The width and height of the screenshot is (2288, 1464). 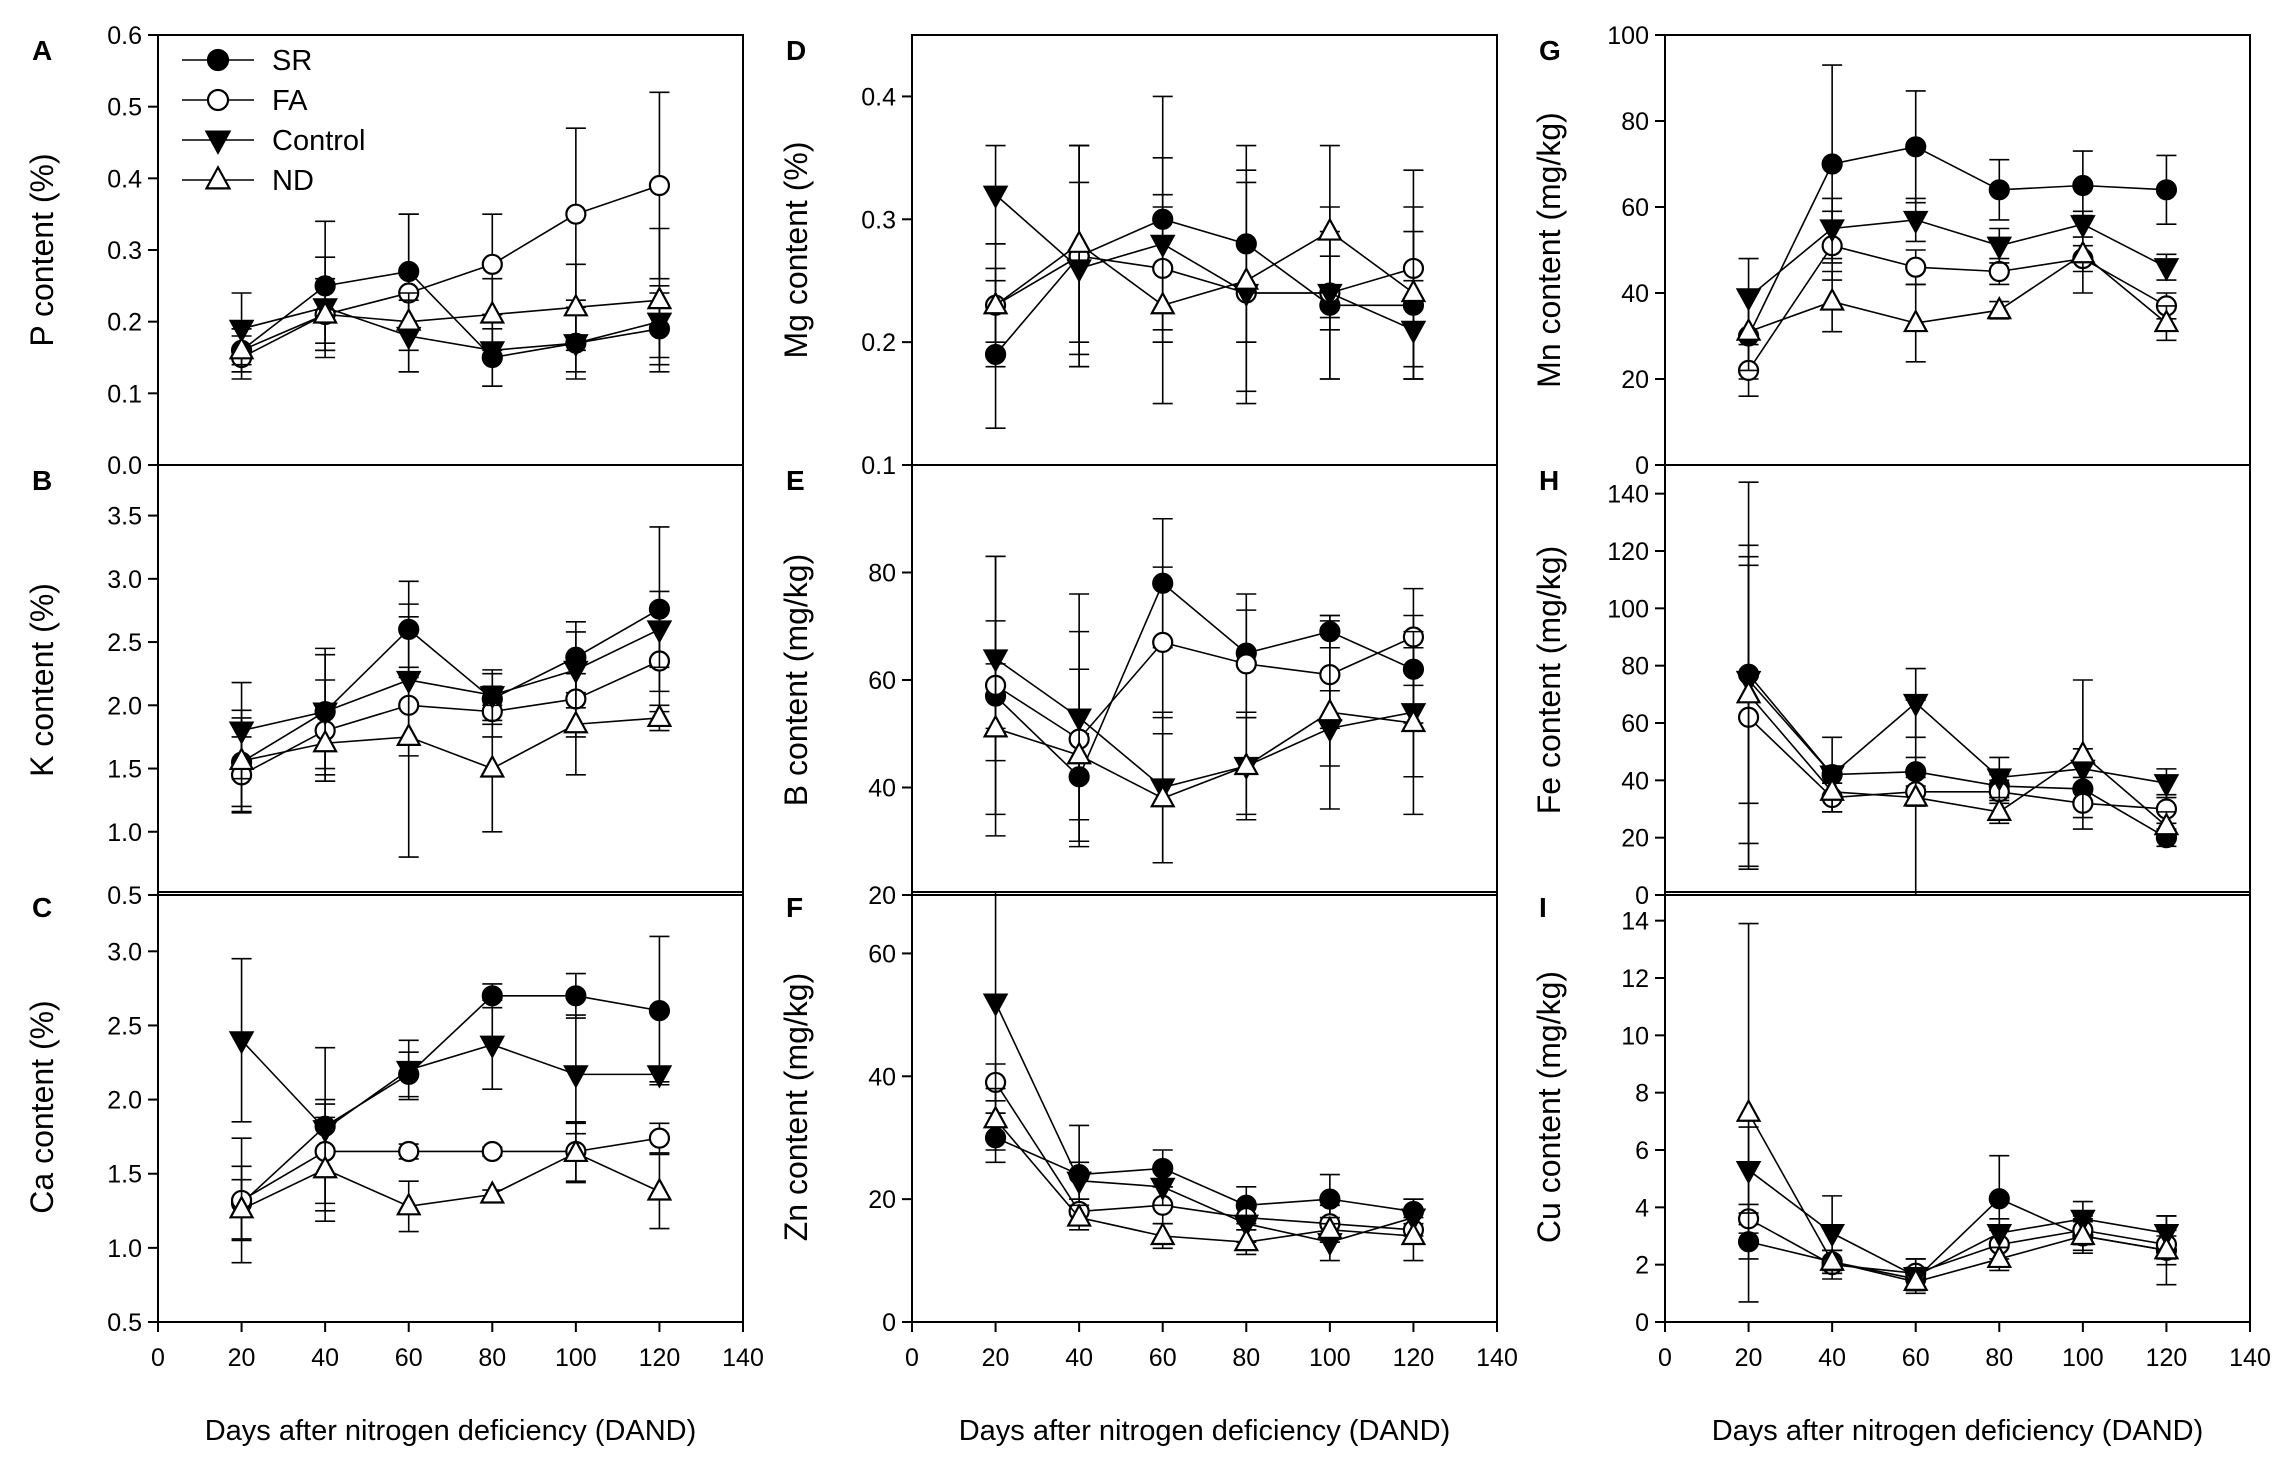 What do you see at coordinates (1749, 1358) in the screenshot?
I see `x-tick-label: 20` at bounding box center [1749, 1358].